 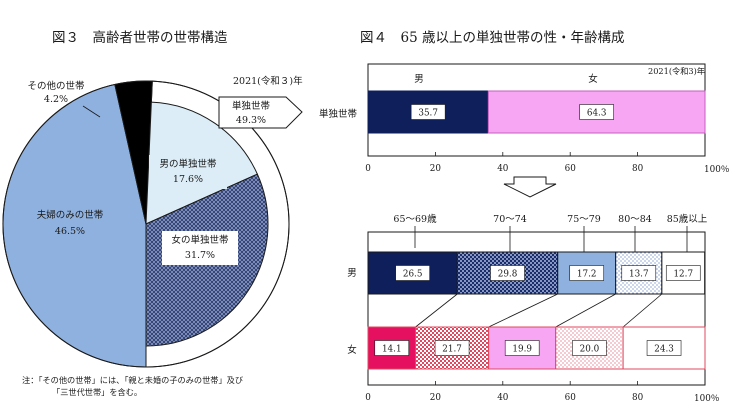 What do you see at coordinates (676, 71) in the screenshot?
I see `top-chart-year: 2021(令和3)年` at bounding box center [676, 71].